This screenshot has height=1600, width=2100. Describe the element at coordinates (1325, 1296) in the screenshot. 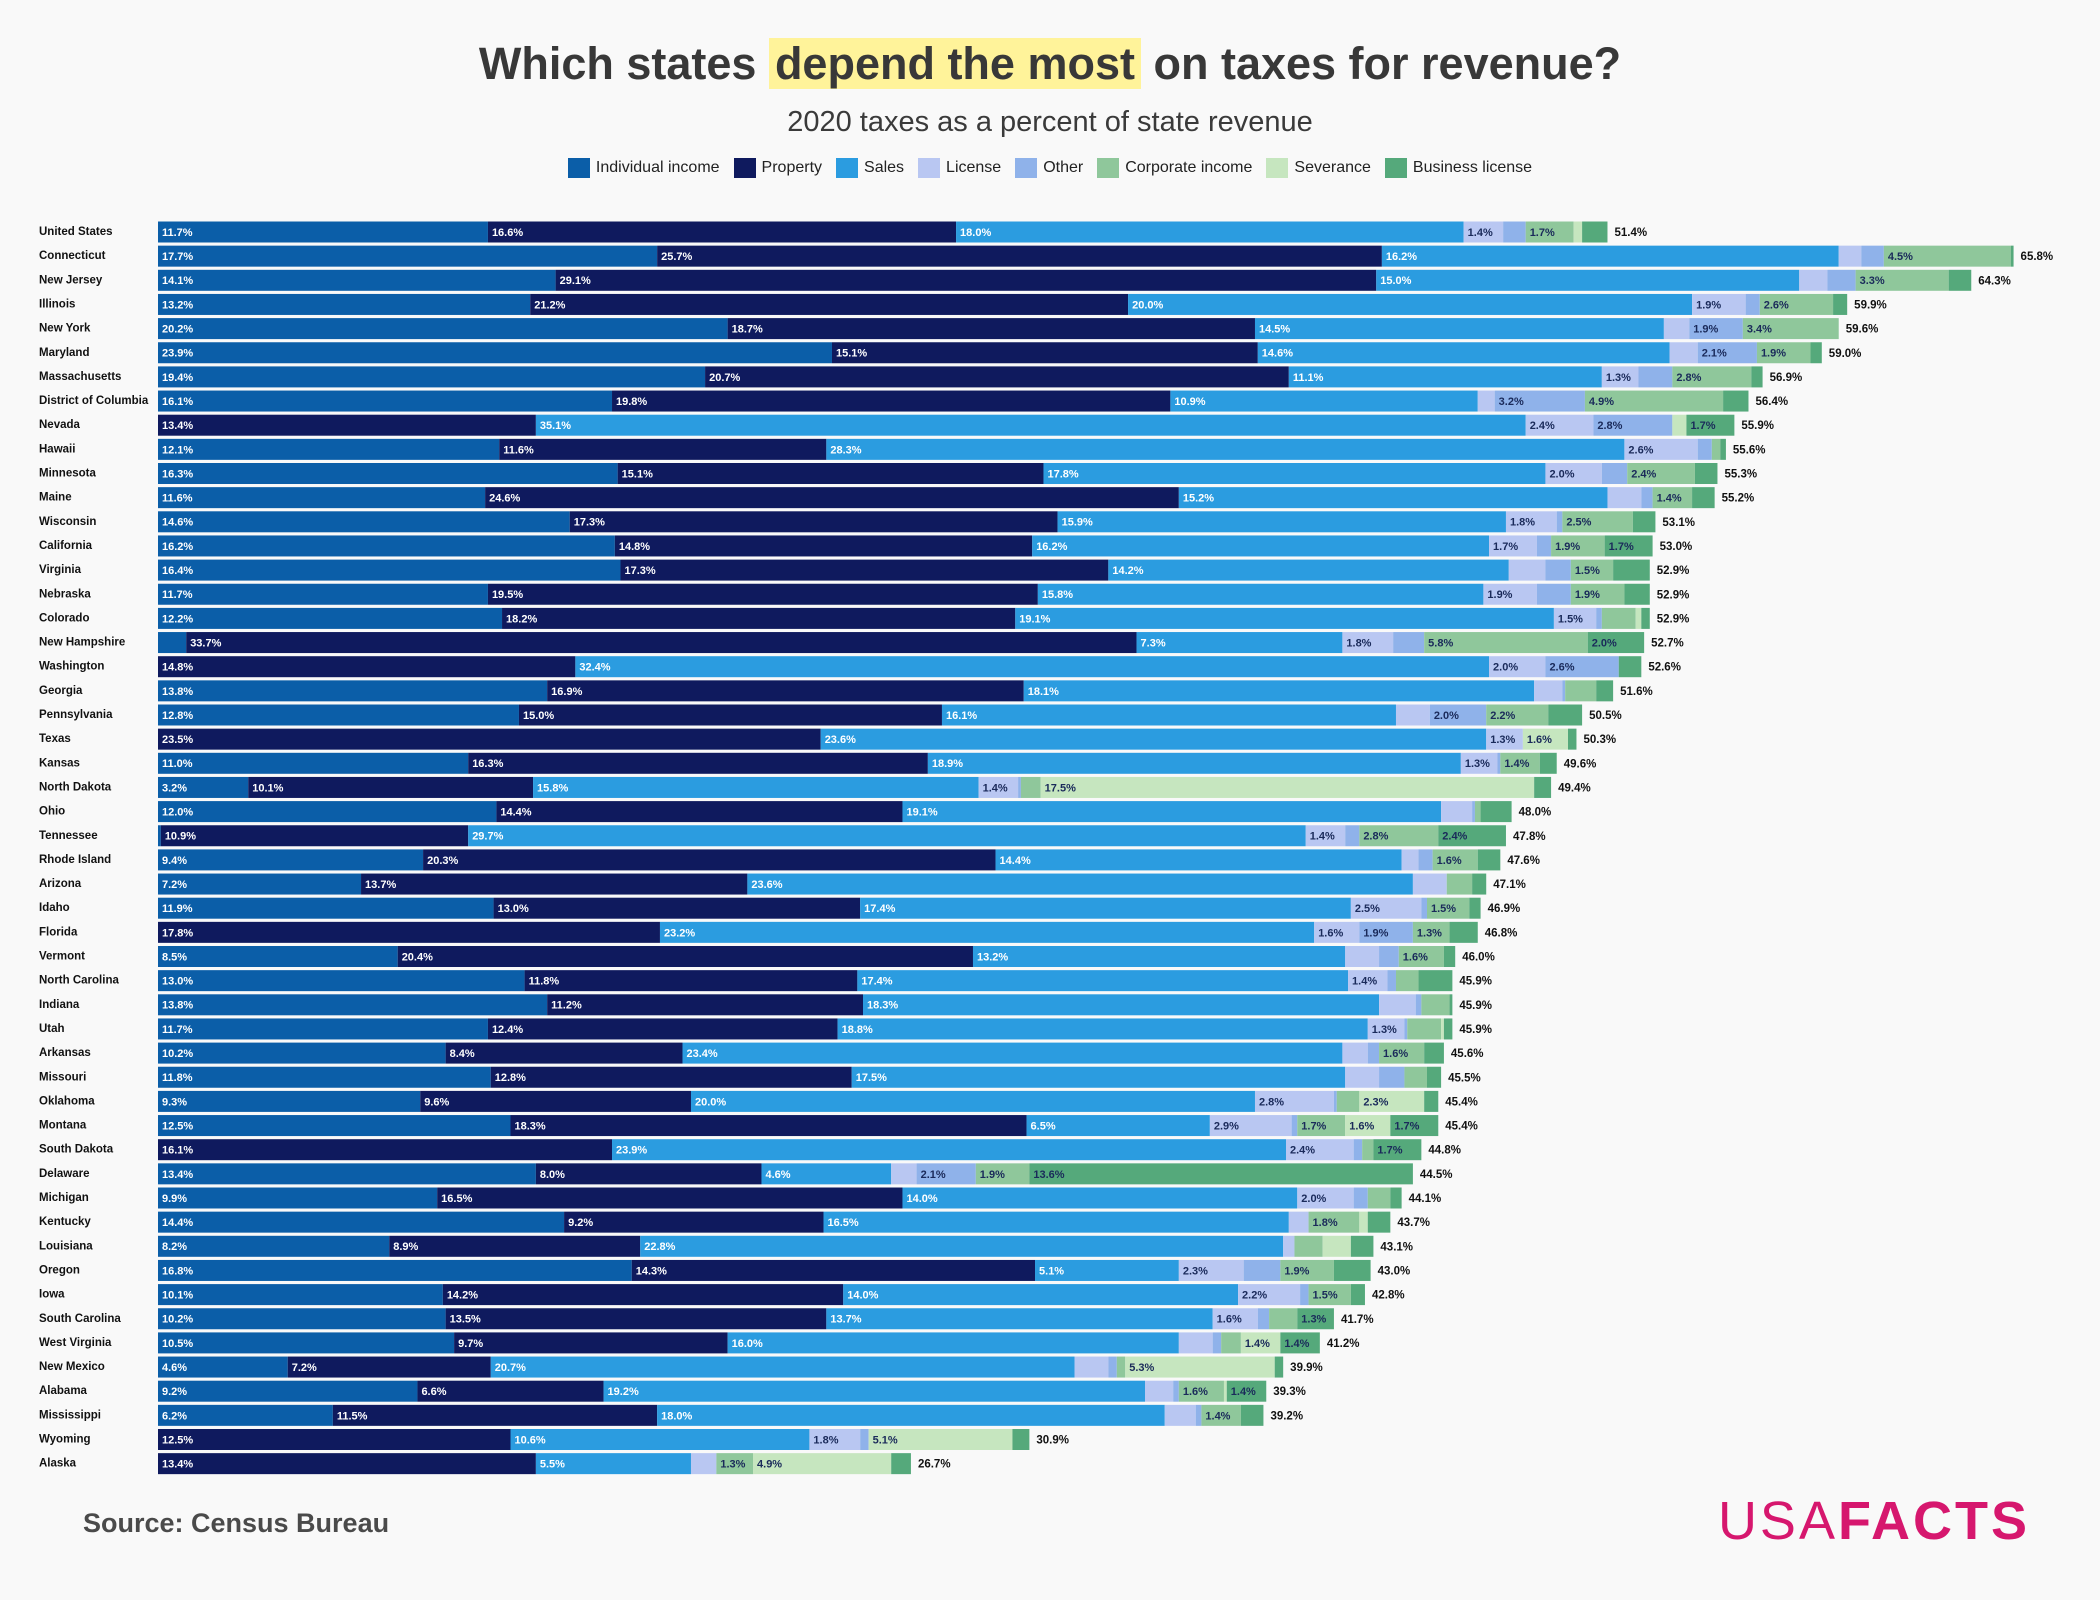

I see `segment-label: 1.5%` at that location.